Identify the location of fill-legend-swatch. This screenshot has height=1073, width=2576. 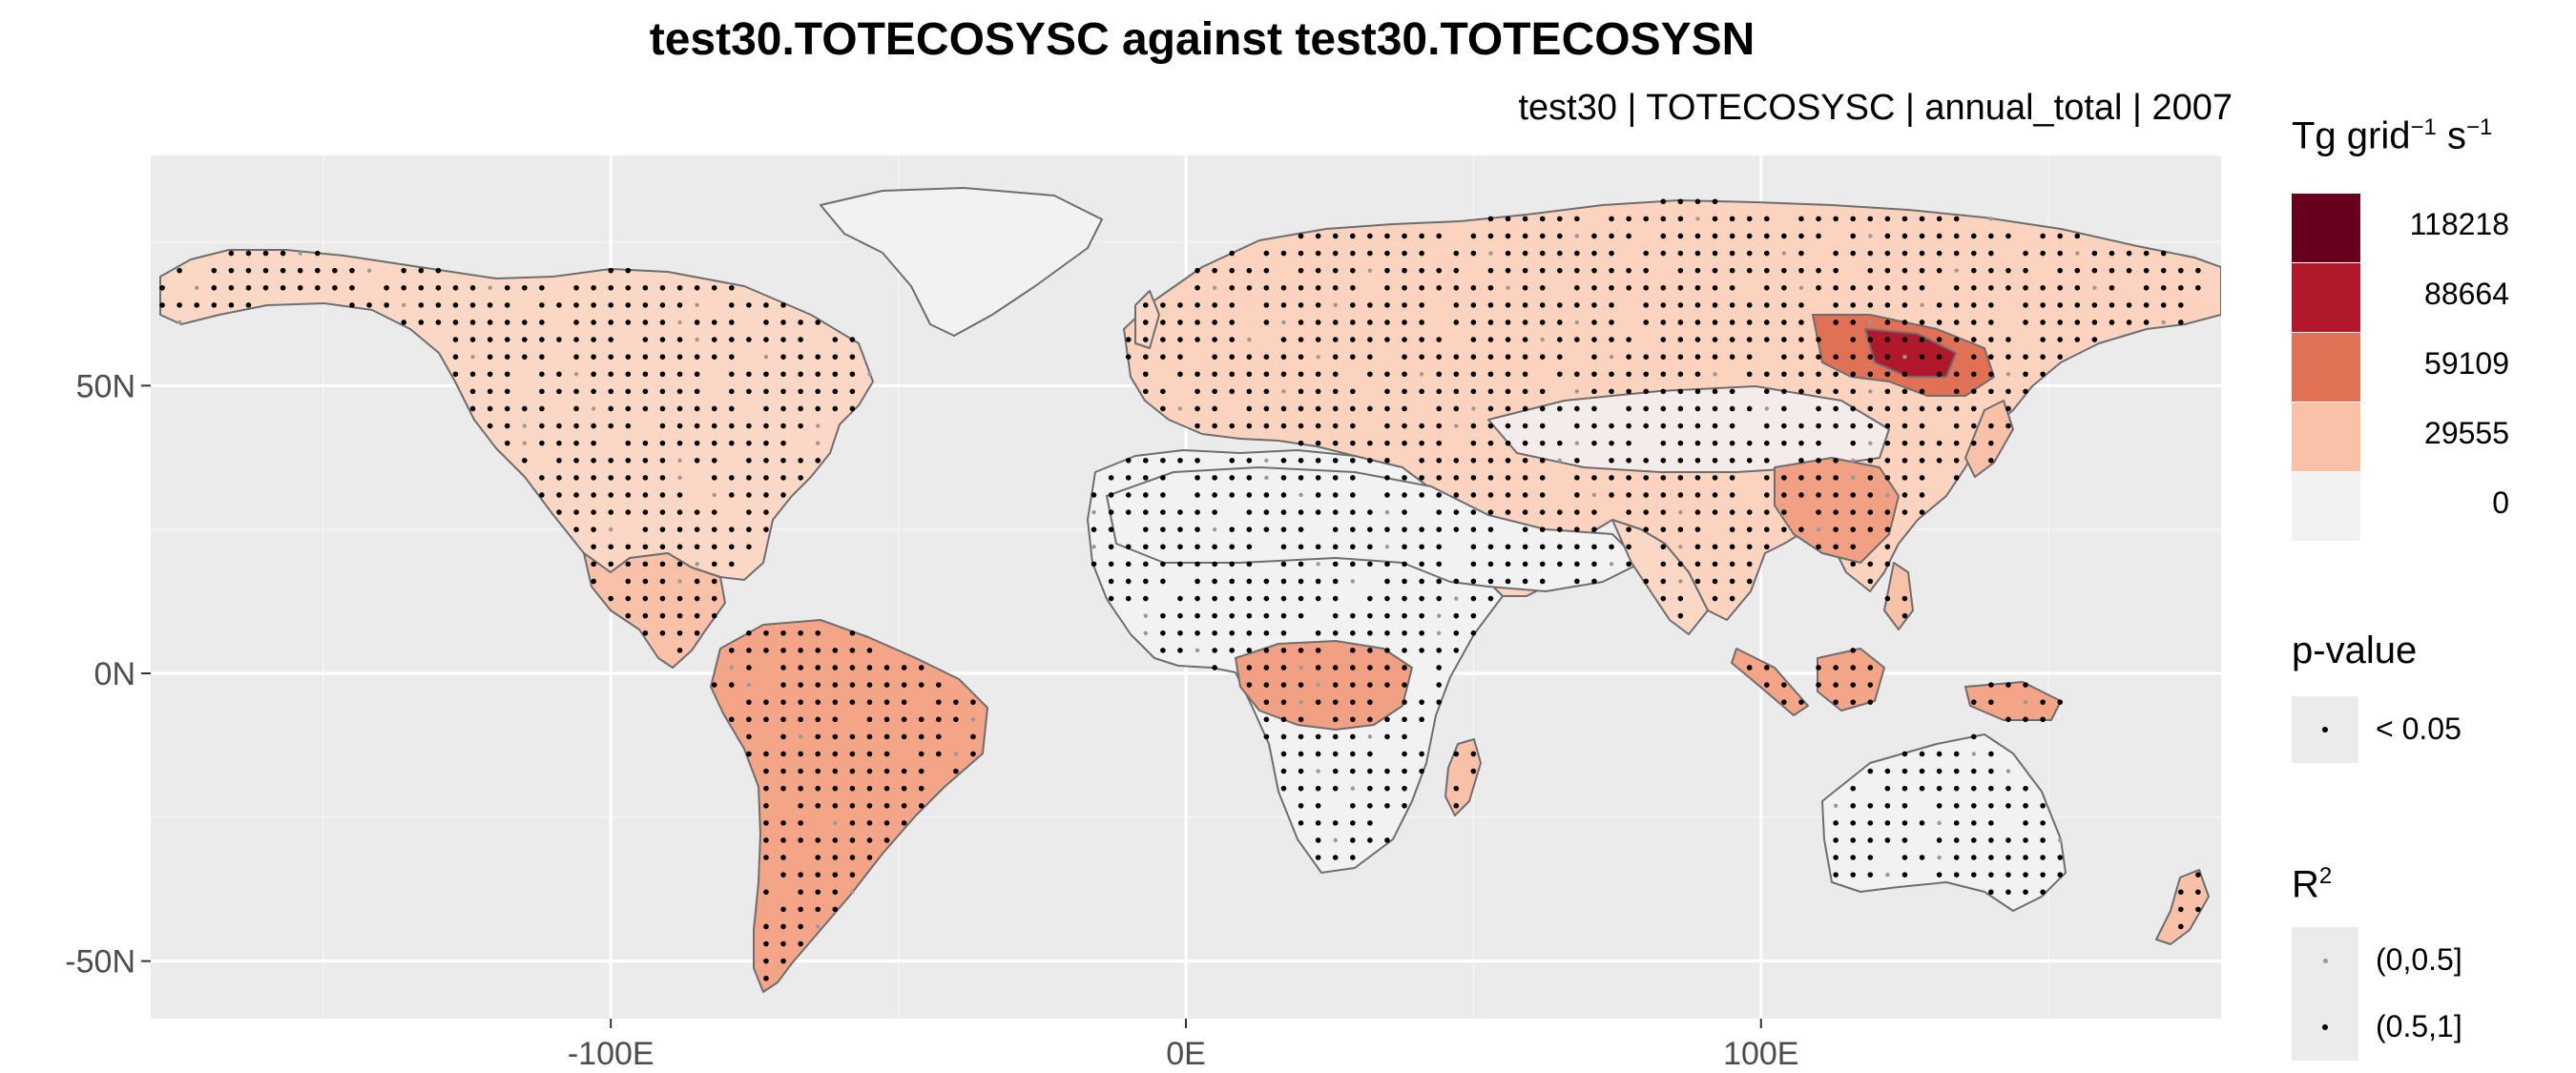
(2326, 228).